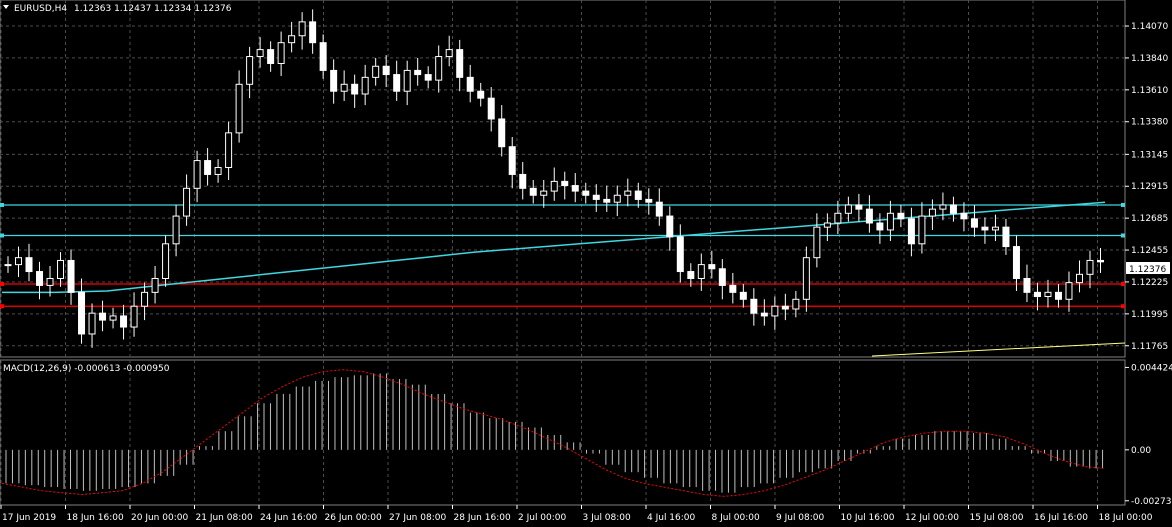  I want to click on macd-tick-label: 0.00, so click(1141, 451).